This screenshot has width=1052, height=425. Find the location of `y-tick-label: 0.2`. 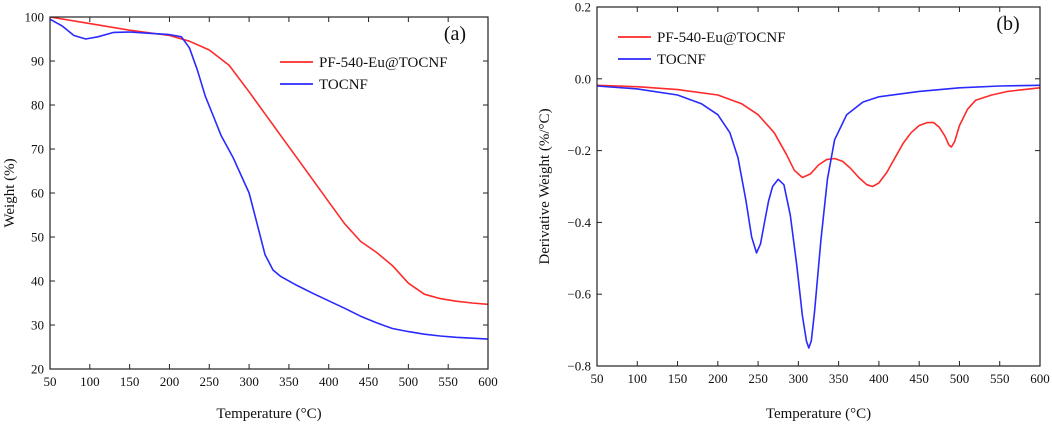

y-tick-label: 0.2 is located at coordinates (583, 7).